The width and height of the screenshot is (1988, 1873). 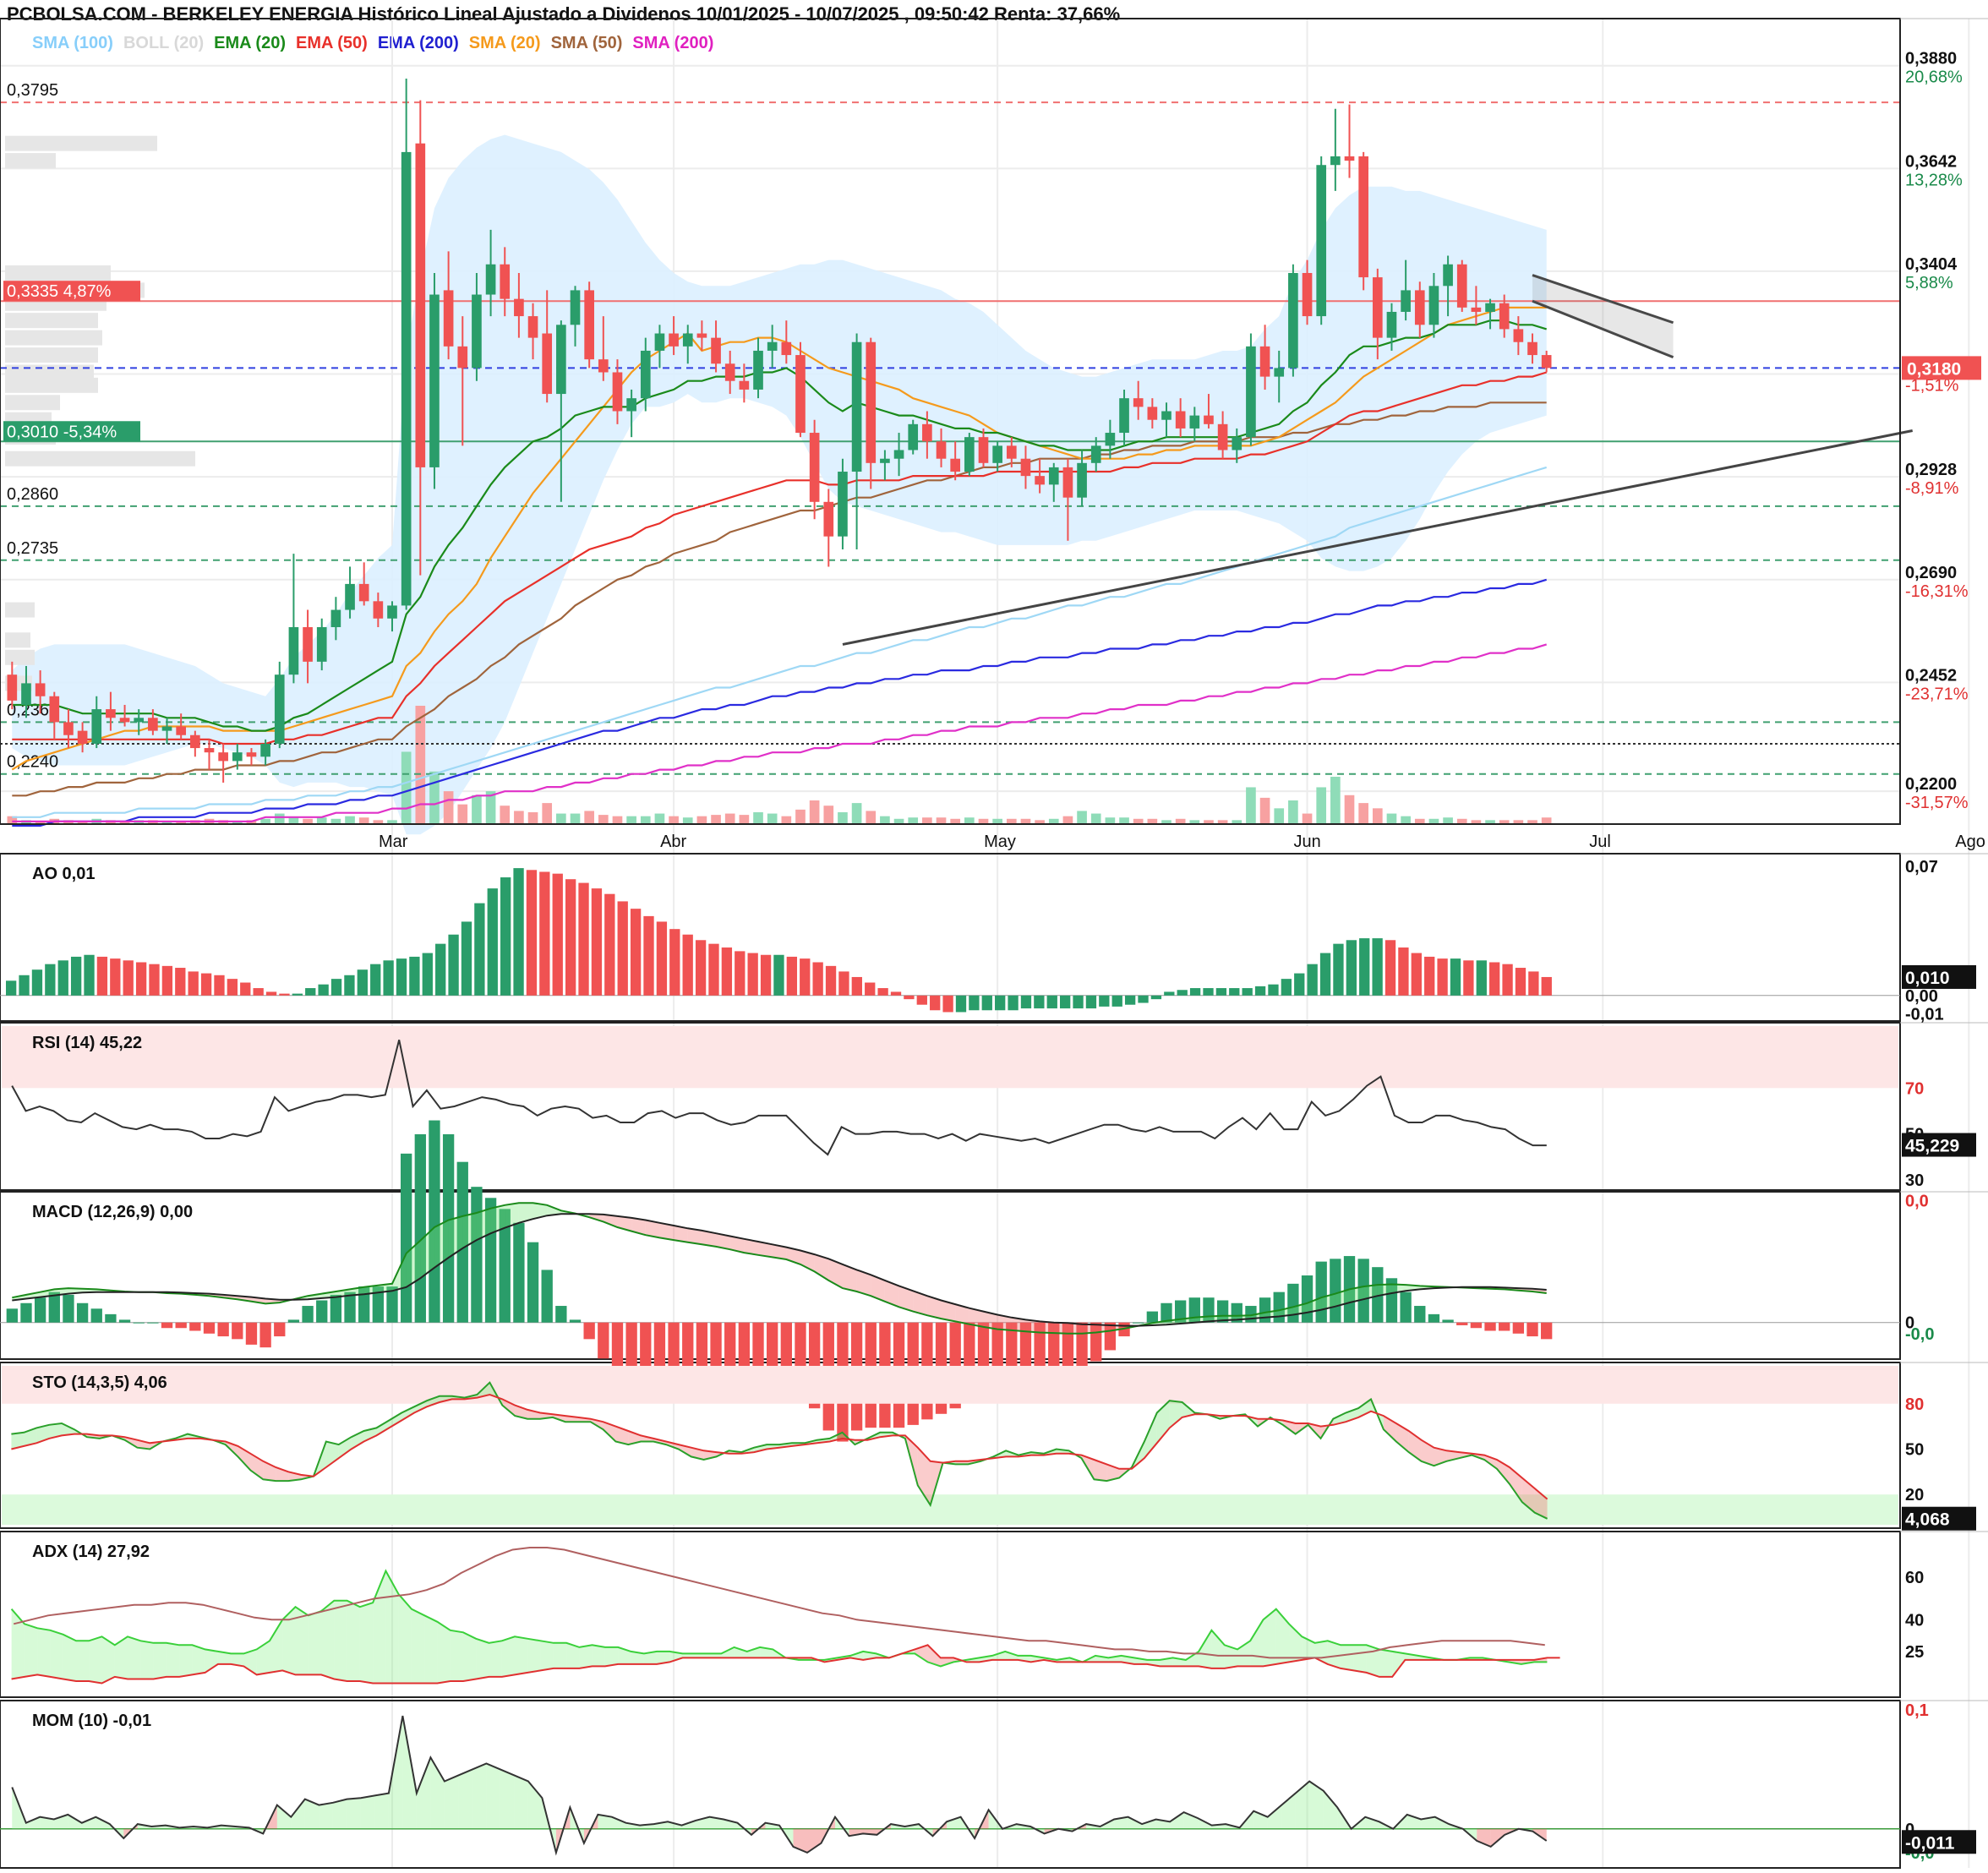 What do you see at coordinates (1914, 1404) in the screenshot?
I see `indicator-tick-label: 80` at bounding box center [1914, 1404].